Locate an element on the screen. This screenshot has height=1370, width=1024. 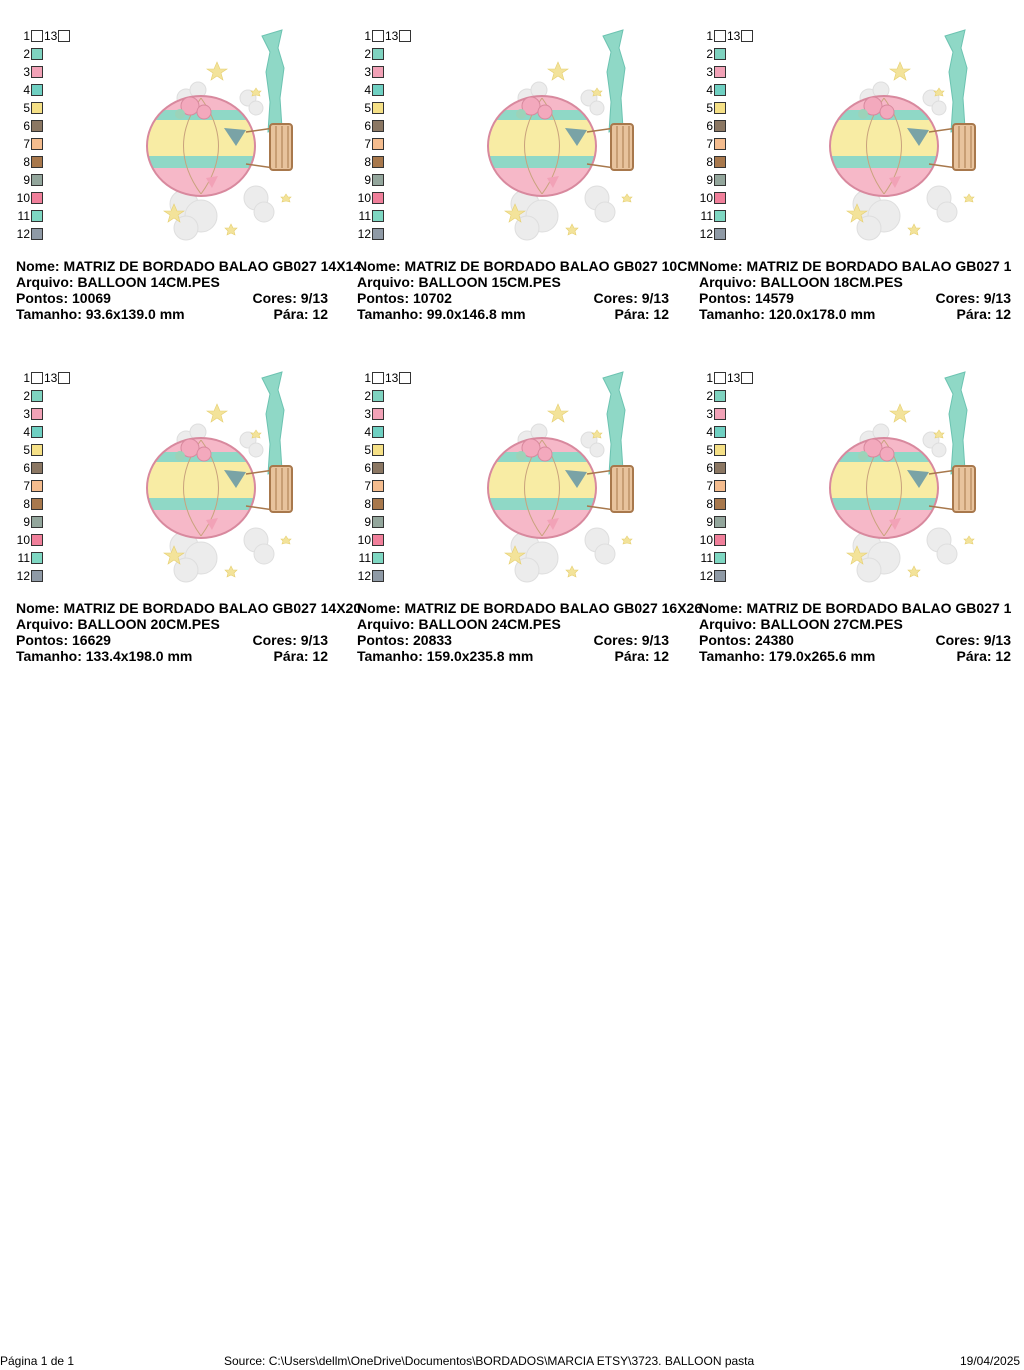
design-file: Arquivo: BALLOON 15CM.PES is located at coordinates (527, 282).